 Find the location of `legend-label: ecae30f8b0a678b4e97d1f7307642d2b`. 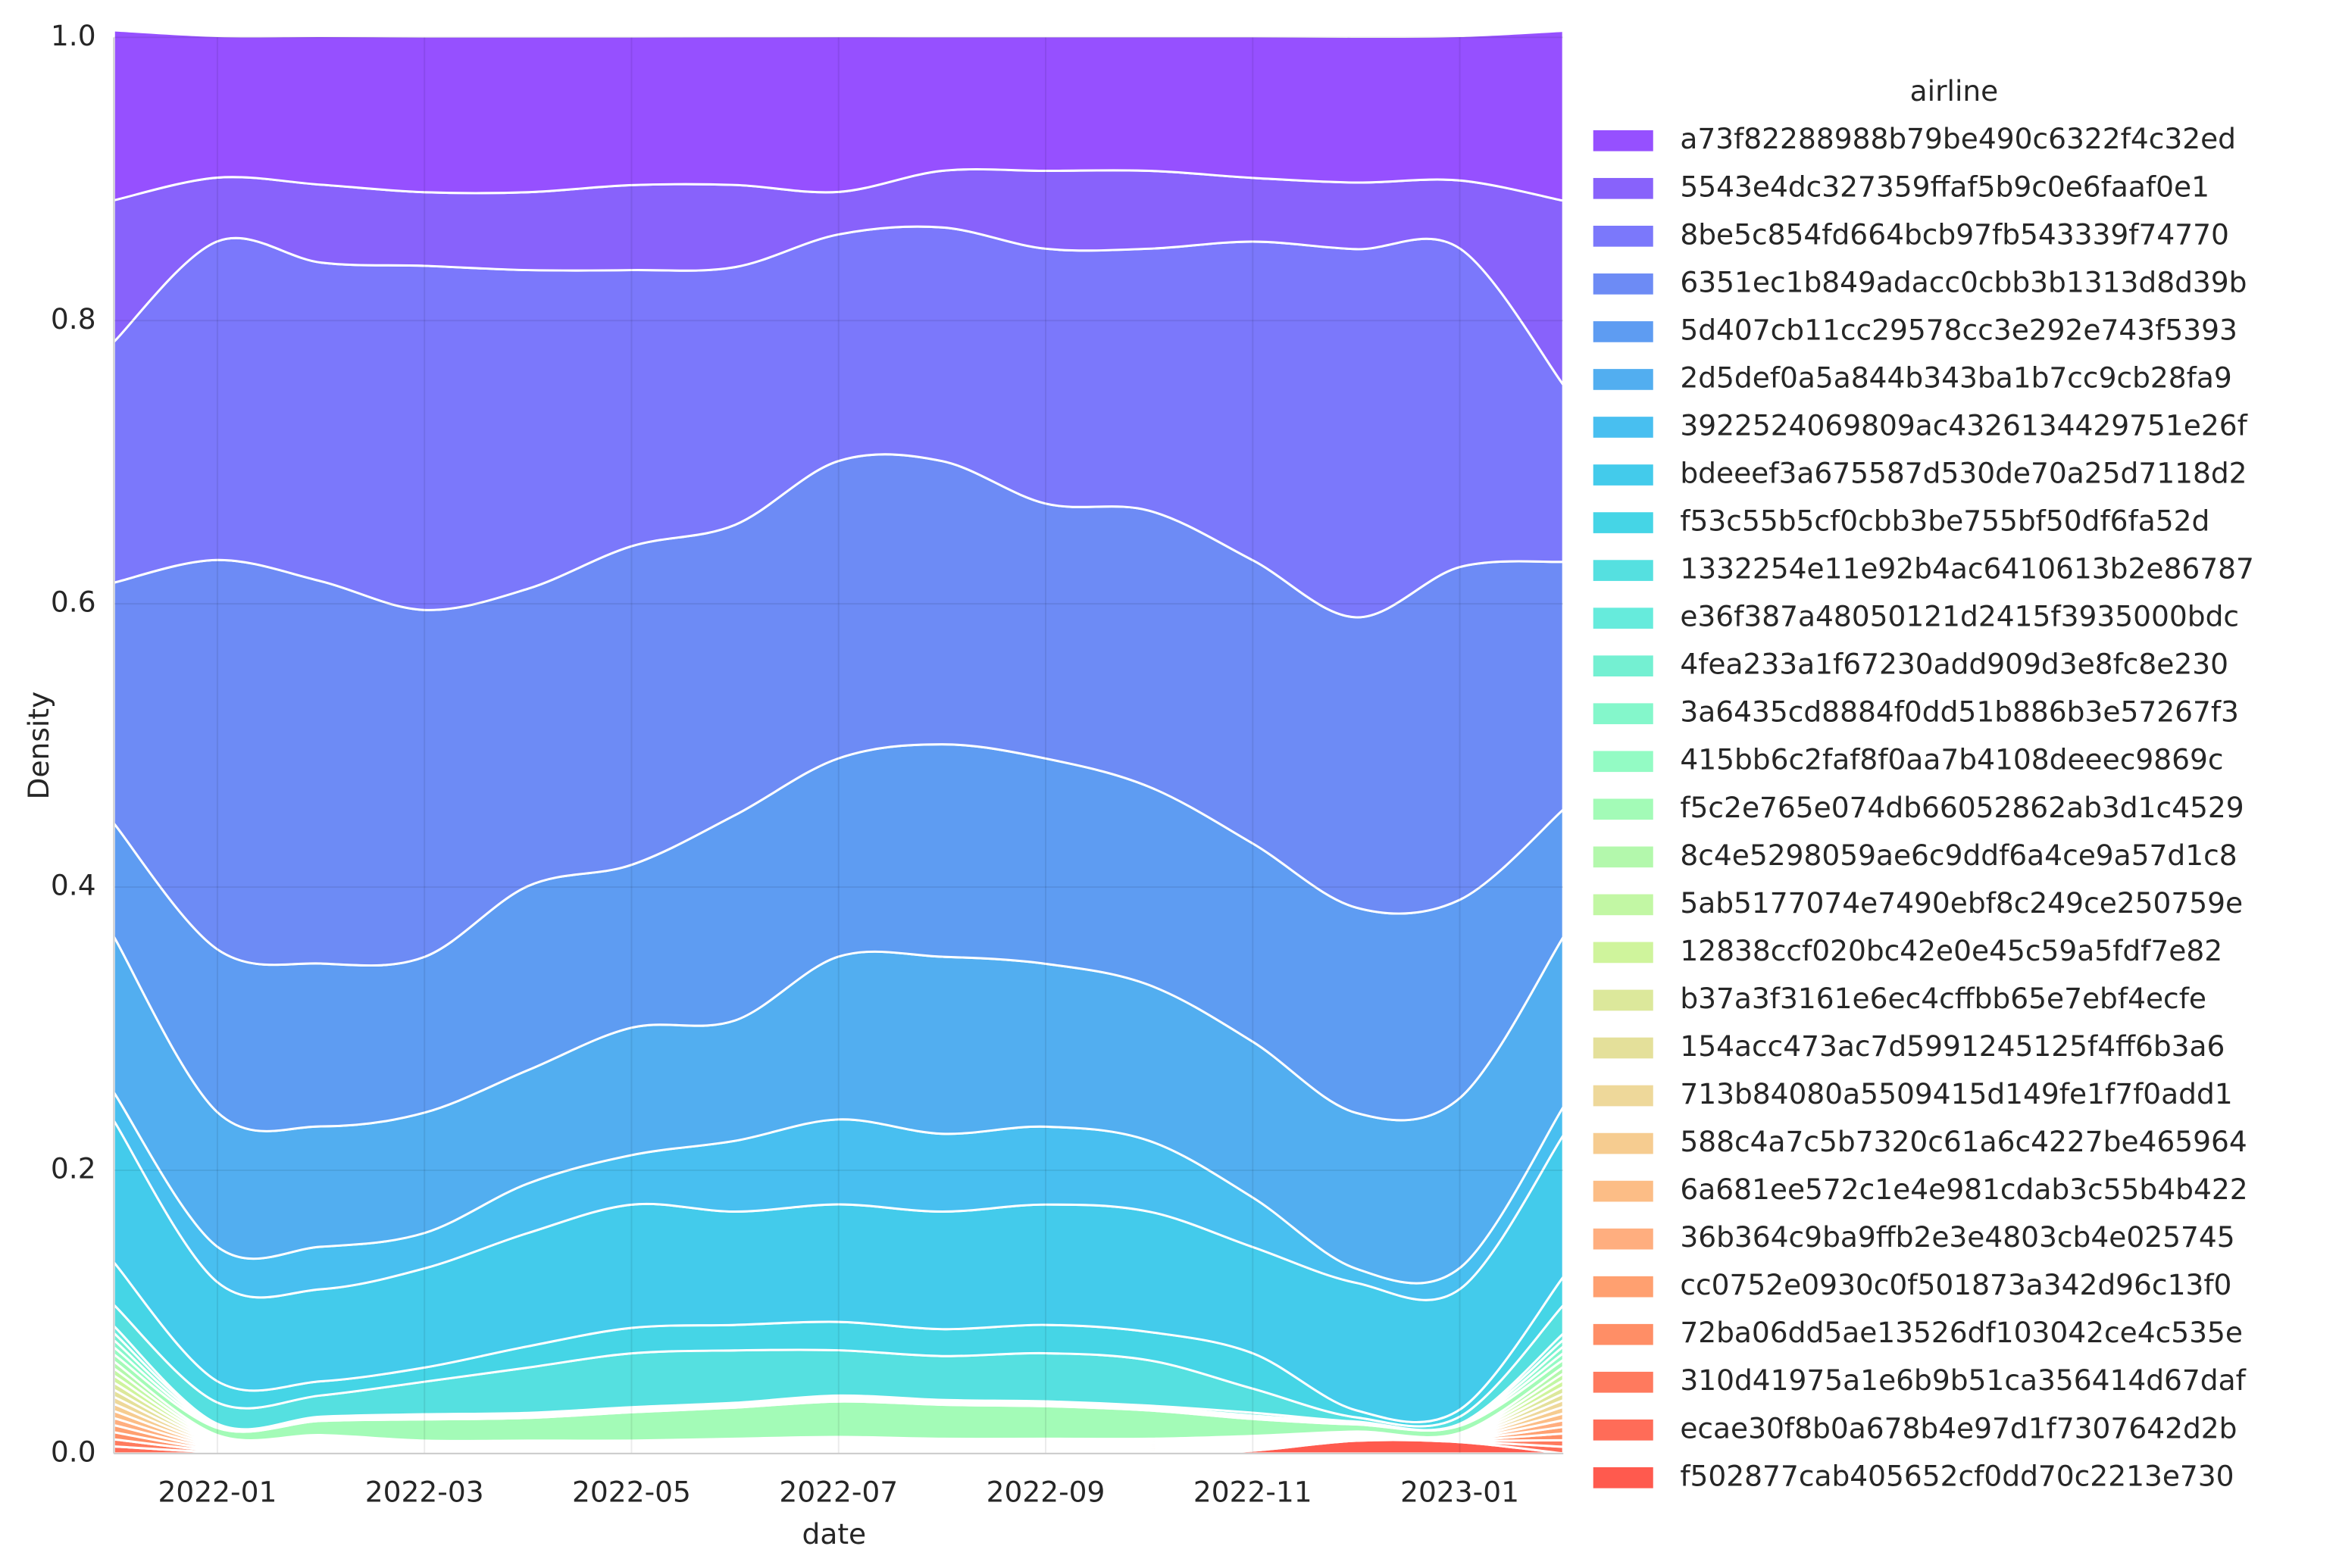

legend-label: ecae30f8b0a678b4e97d1f7307642d2b is located at coordinates (1959, 1428).